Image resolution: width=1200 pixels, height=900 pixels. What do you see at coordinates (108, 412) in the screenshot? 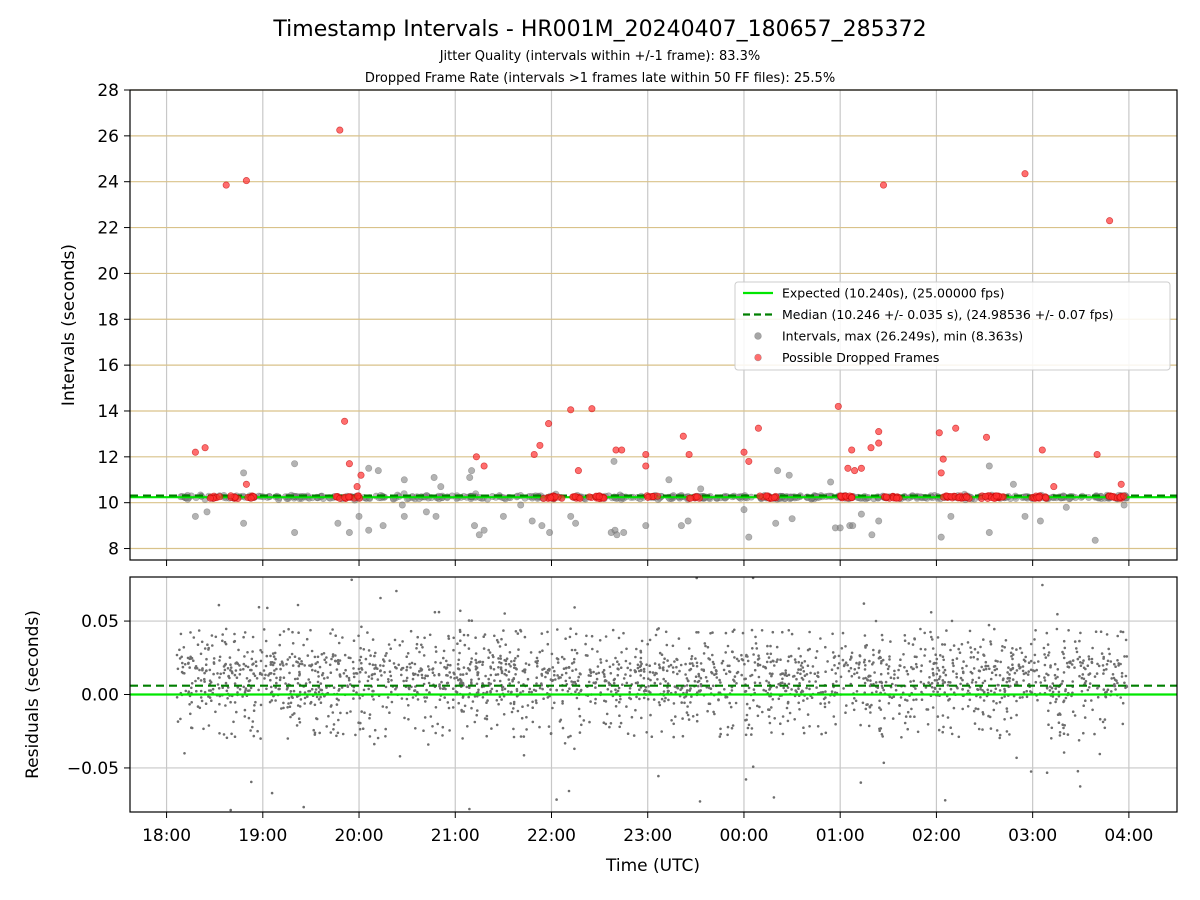
I see `intervals-y-tick-label: 14` at bounding box center [108, 412].